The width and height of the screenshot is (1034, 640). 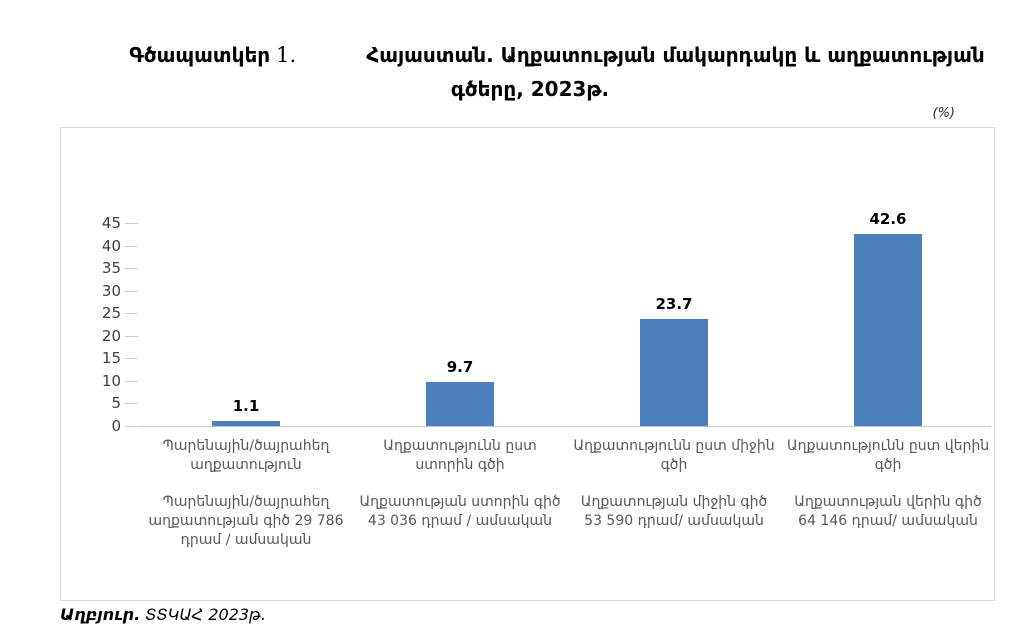 What do you see at coordinates (111, 313) in the screenshot?
I see `y-axis-tick-label: 25` at bounding box center [111, 313].